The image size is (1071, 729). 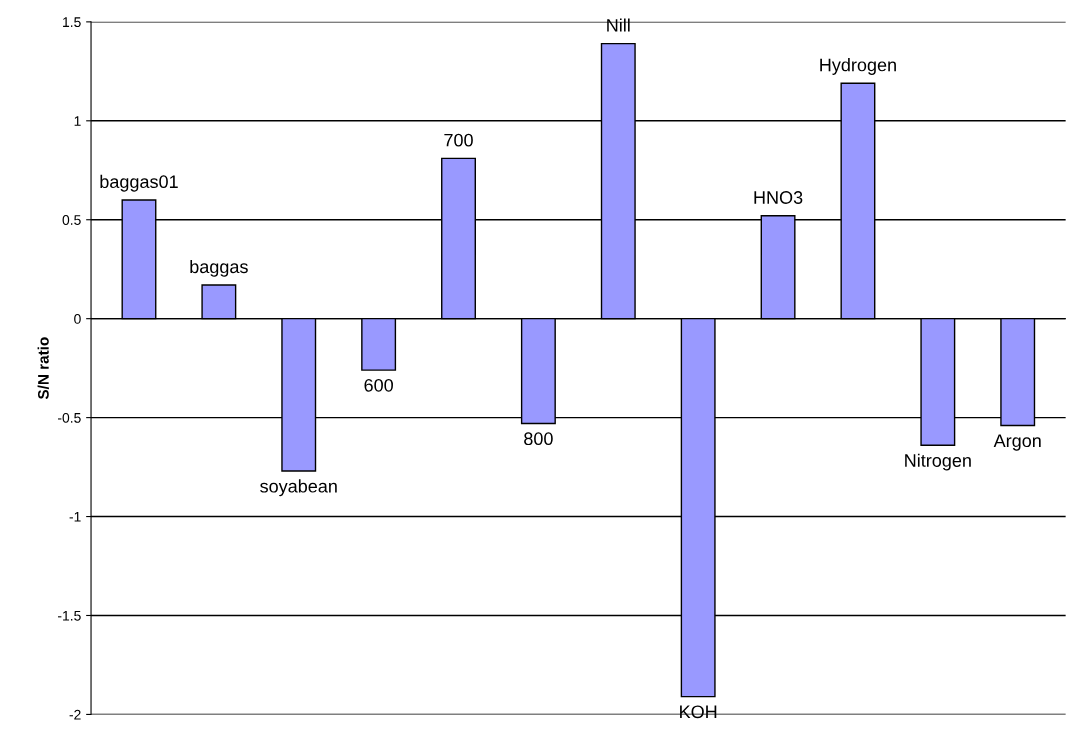 I want to click on y-tick-label: 1, so click(x=77, y=121).